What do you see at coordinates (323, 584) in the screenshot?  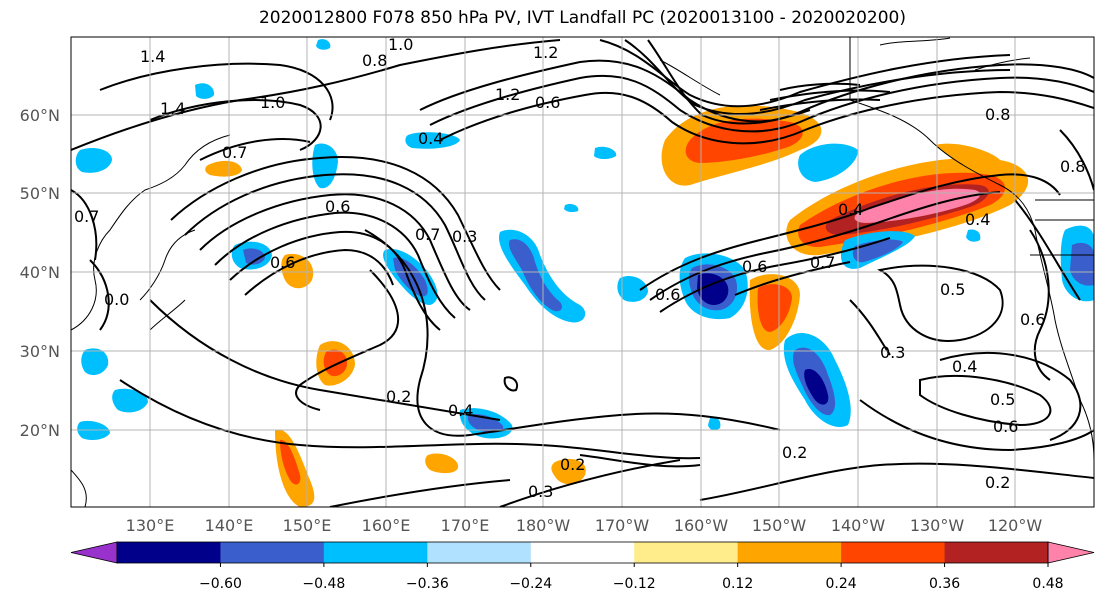 I see `colorbar-tick-label: −0.48` at bounding box center [323, 584].